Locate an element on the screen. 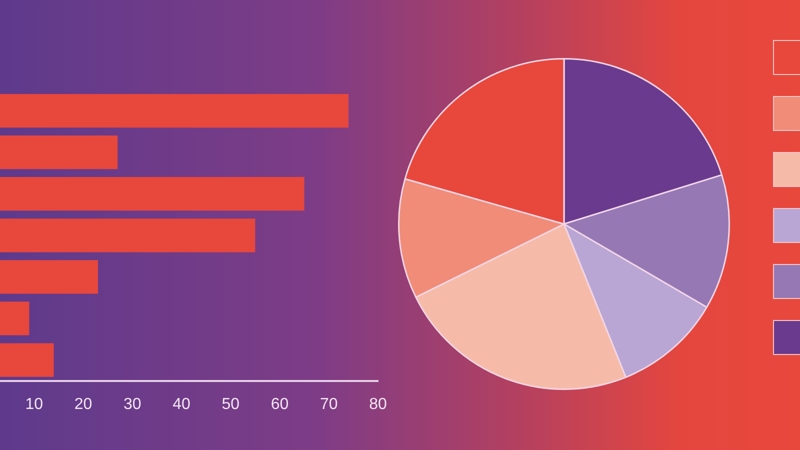 The width and height of the screenshot is (800, 450). x-tick-label: 20 is located at coordinates (83, 404).